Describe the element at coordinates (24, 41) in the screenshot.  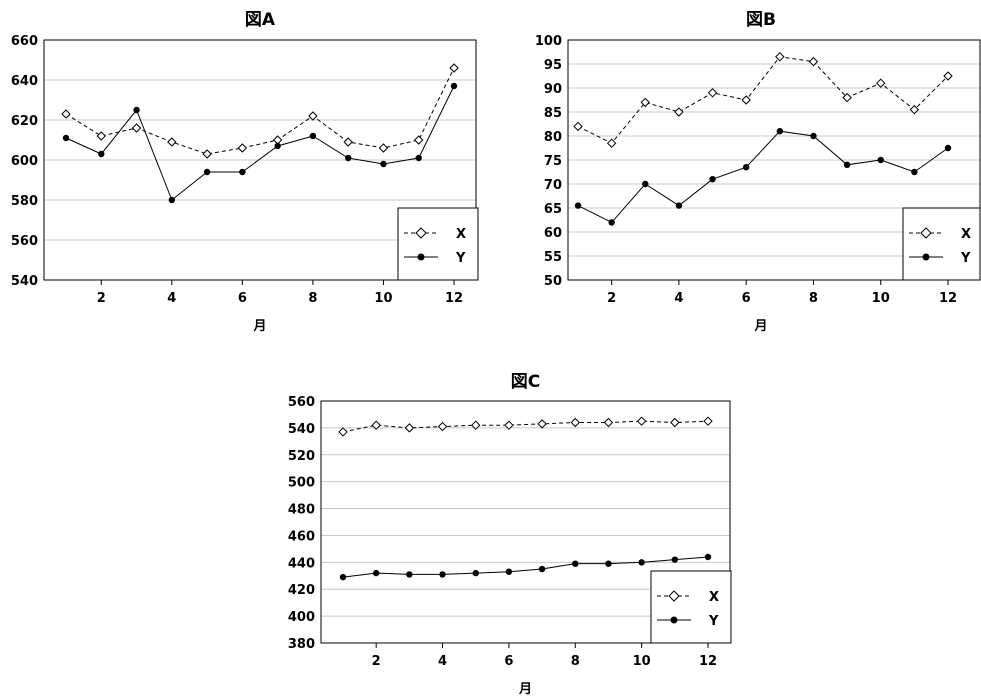
I see `y-tick-label: 660` at that location.